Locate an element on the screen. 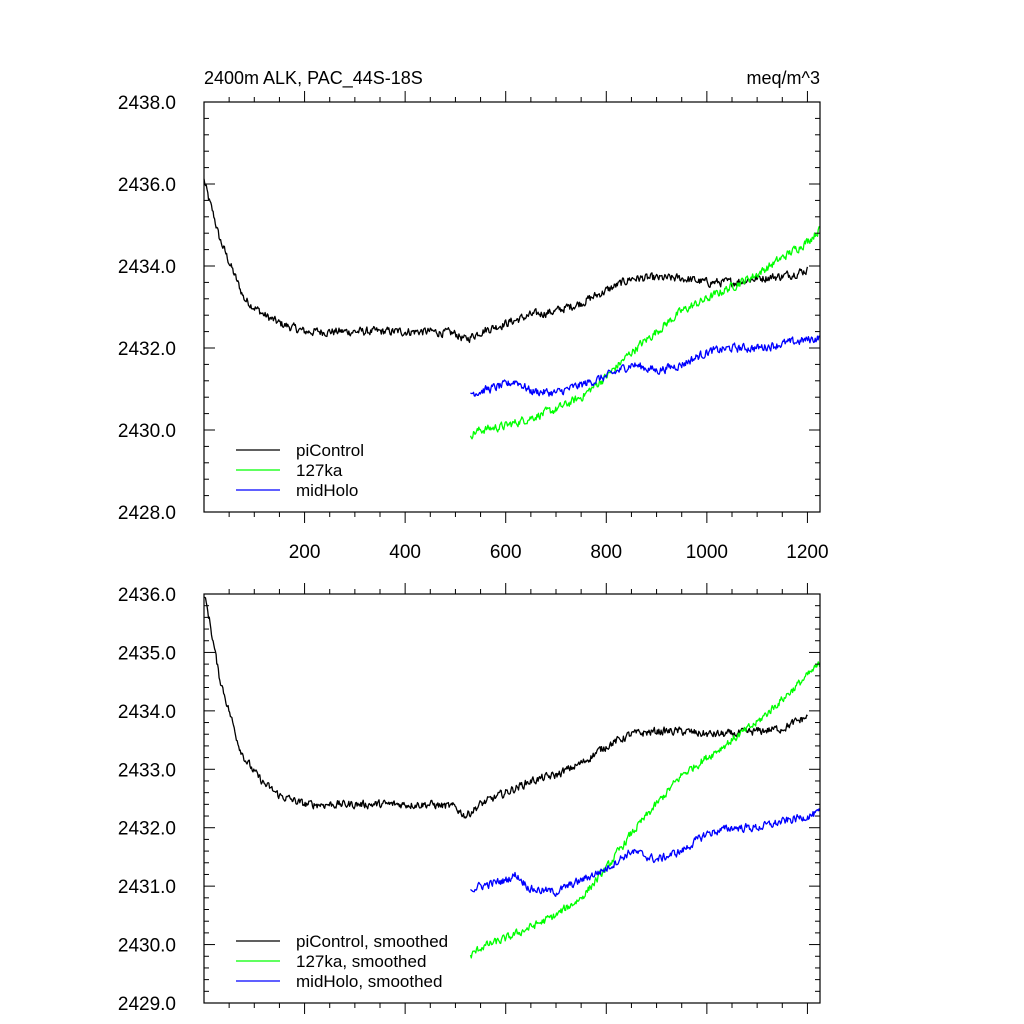 Image resolution: width=1024 pixels, height=1024 pixels. series-line-midholo is located at coordinates (645, 366).